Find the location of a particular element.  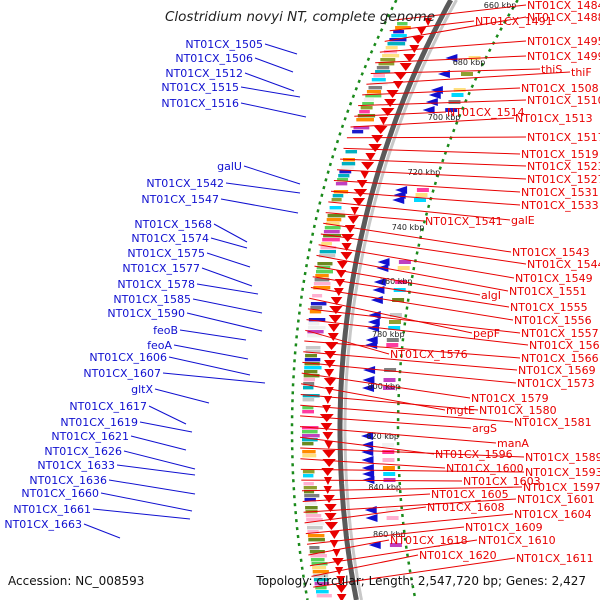

scale-tick-label: 800 kbp is located at coordinates (384, 386).